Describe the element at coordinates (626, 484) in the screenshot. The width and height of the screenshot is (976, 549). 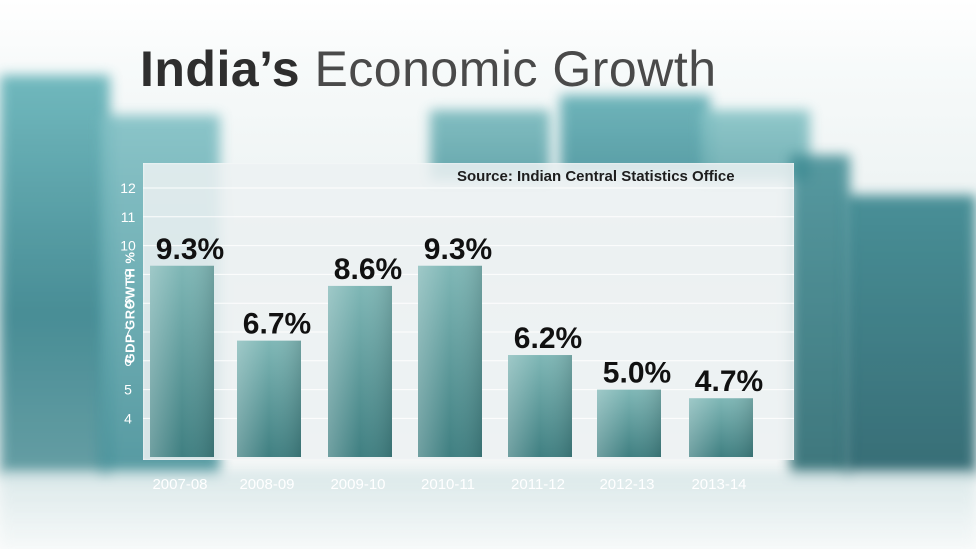
I see `x-tick-label: 2012-13` at that location.